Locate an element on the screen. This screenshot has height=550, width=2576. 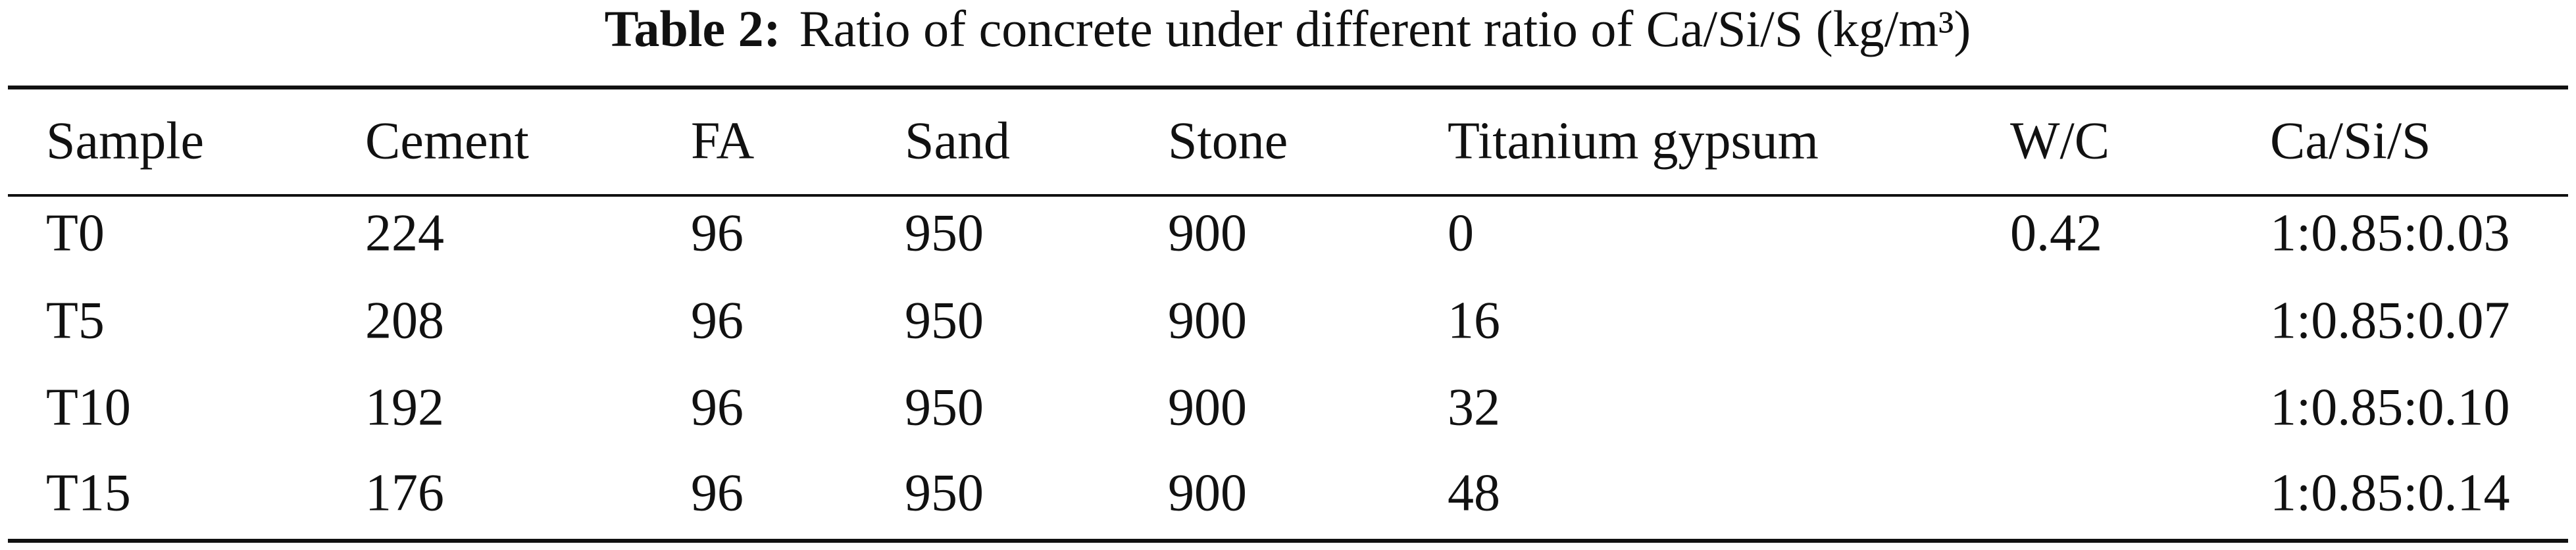
table-cell: T15 is located at coordinates (88, 493).